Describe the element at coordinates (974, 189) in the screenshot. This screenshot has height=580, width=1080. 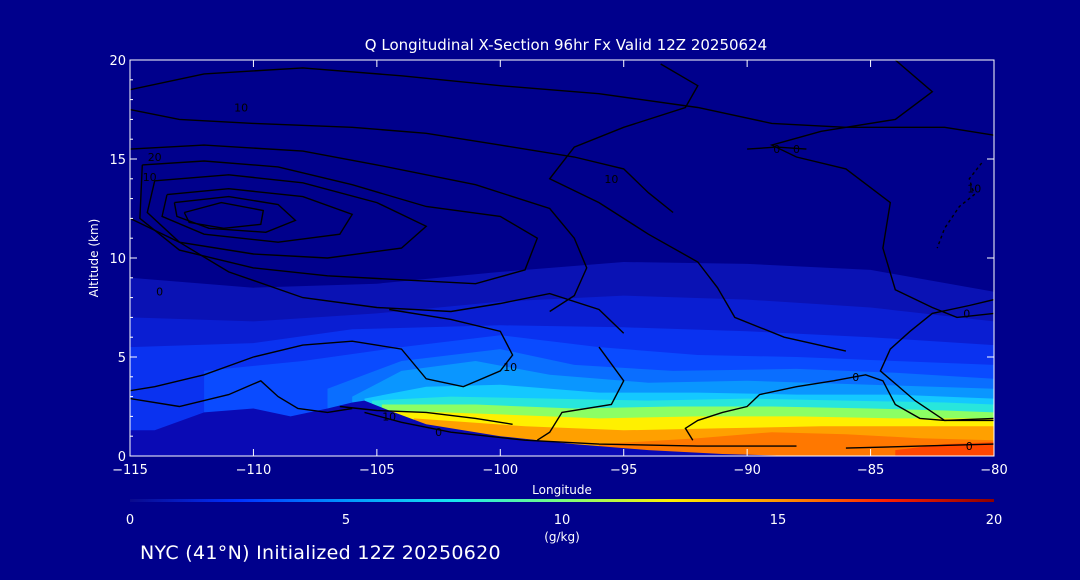
I see `contour-label-19: 10` at that location.